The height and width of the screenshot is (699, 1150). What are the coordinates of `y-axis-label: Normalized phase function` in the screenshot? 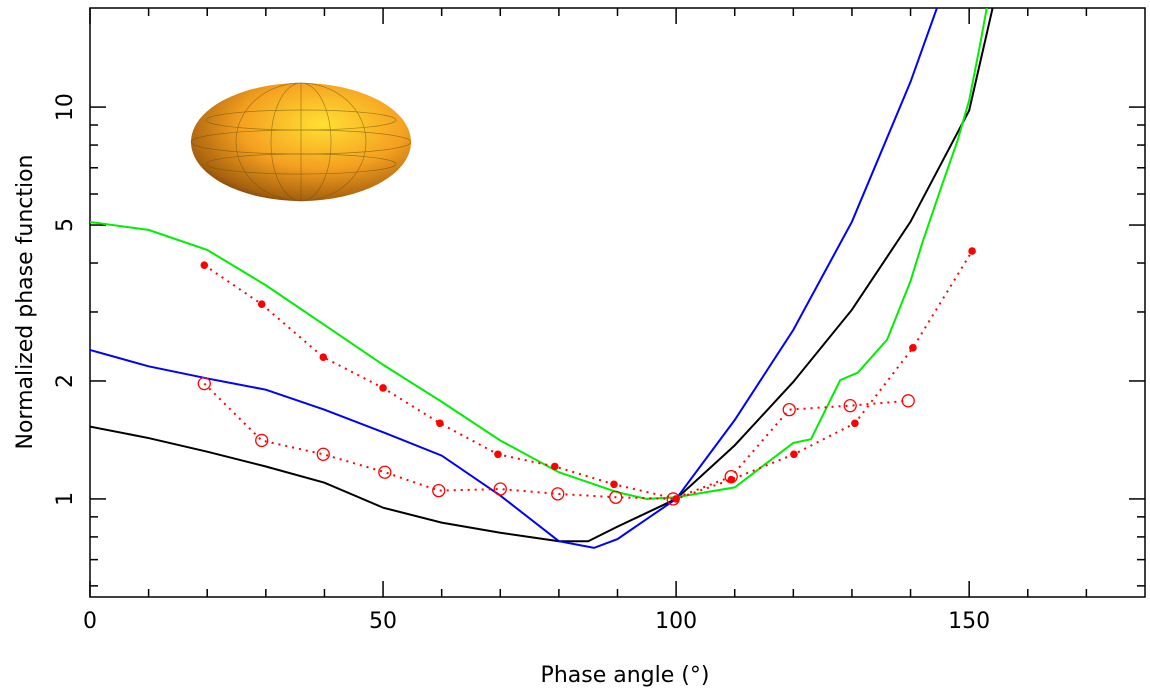 It's located at (25, 301).